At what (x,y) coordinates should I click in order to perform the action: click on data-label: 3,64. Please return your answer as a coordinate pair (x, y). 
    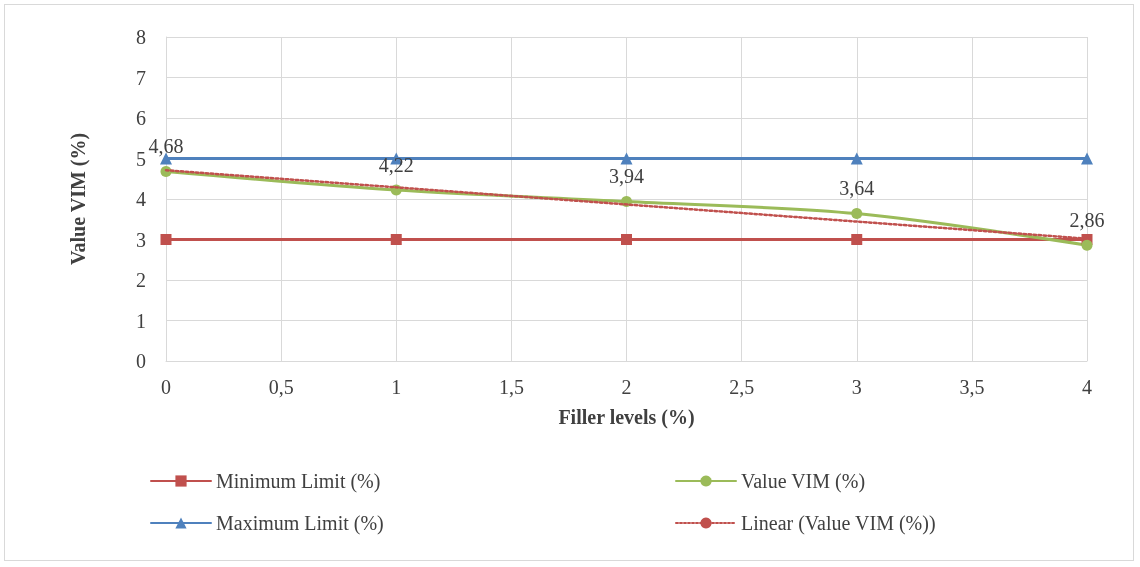
    Looking at the image, I should click on (857, 188).